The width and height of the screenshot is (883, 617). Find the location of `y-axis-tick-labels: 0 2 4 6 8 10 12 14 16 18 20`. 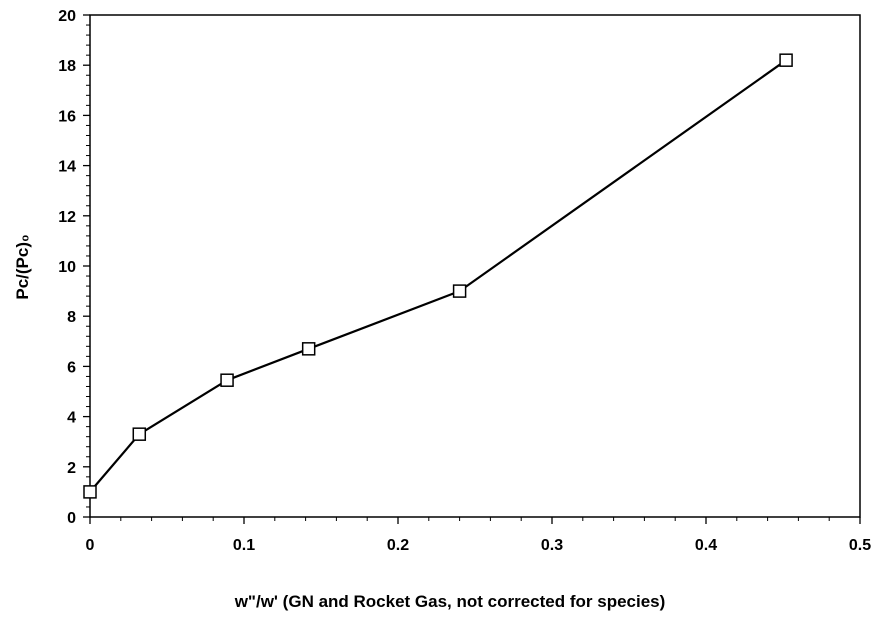

y-axis-tick-labels: 0 2 4 6 8 10 12 14 16 18 20 is located at coordinates (67, 267).